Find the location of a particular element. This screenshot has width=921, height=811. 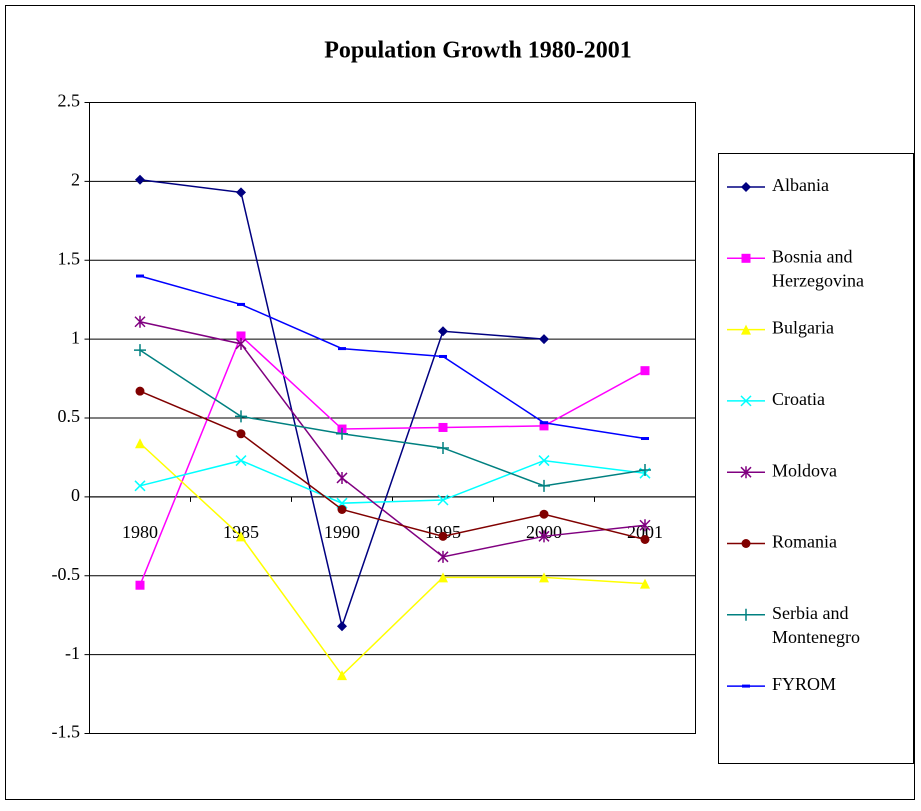

legend-label: Romania is located at coordinates (804, 542).